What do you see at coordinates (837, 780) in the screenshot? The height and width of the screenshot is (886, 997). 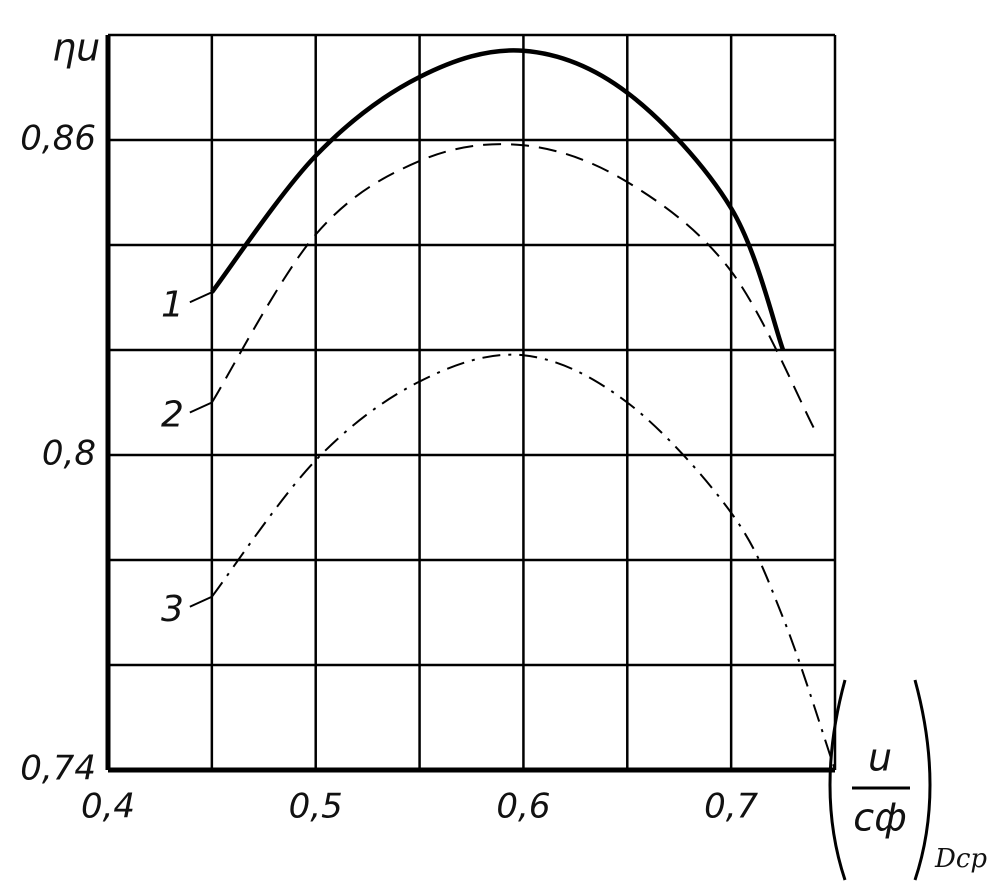 I see `paren-left` at bounding box center [837, 780].